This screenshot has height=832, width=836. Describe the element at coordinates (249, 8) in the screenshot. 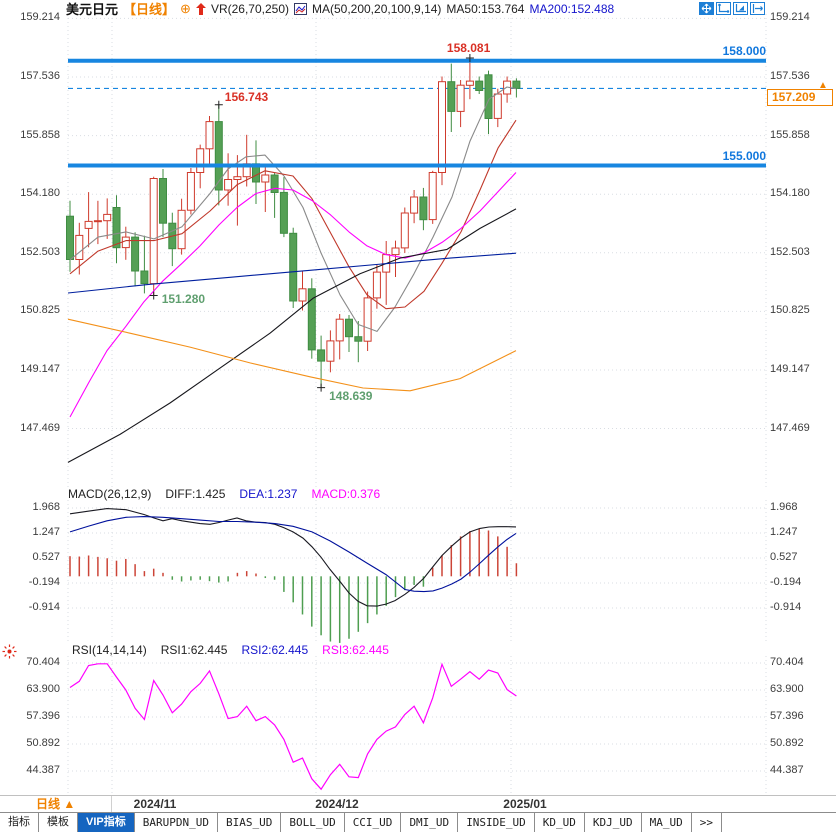

I see `vr-indicator-label: VR(26,70,250)` at that location.